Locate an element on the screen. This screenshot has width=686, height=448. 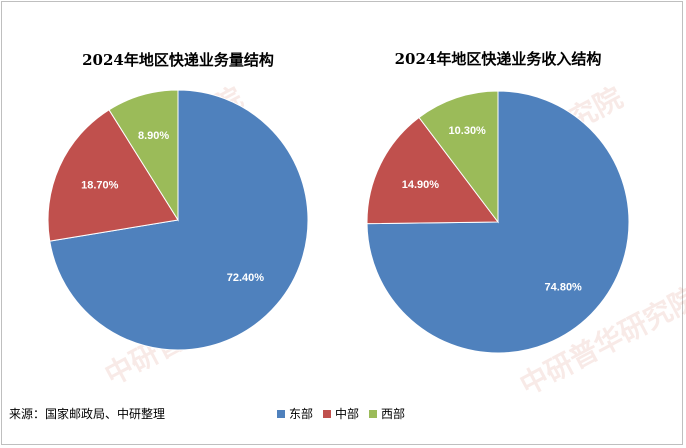
pie-label-east-revenue: 74.80% is located at coordinates (564, 287).